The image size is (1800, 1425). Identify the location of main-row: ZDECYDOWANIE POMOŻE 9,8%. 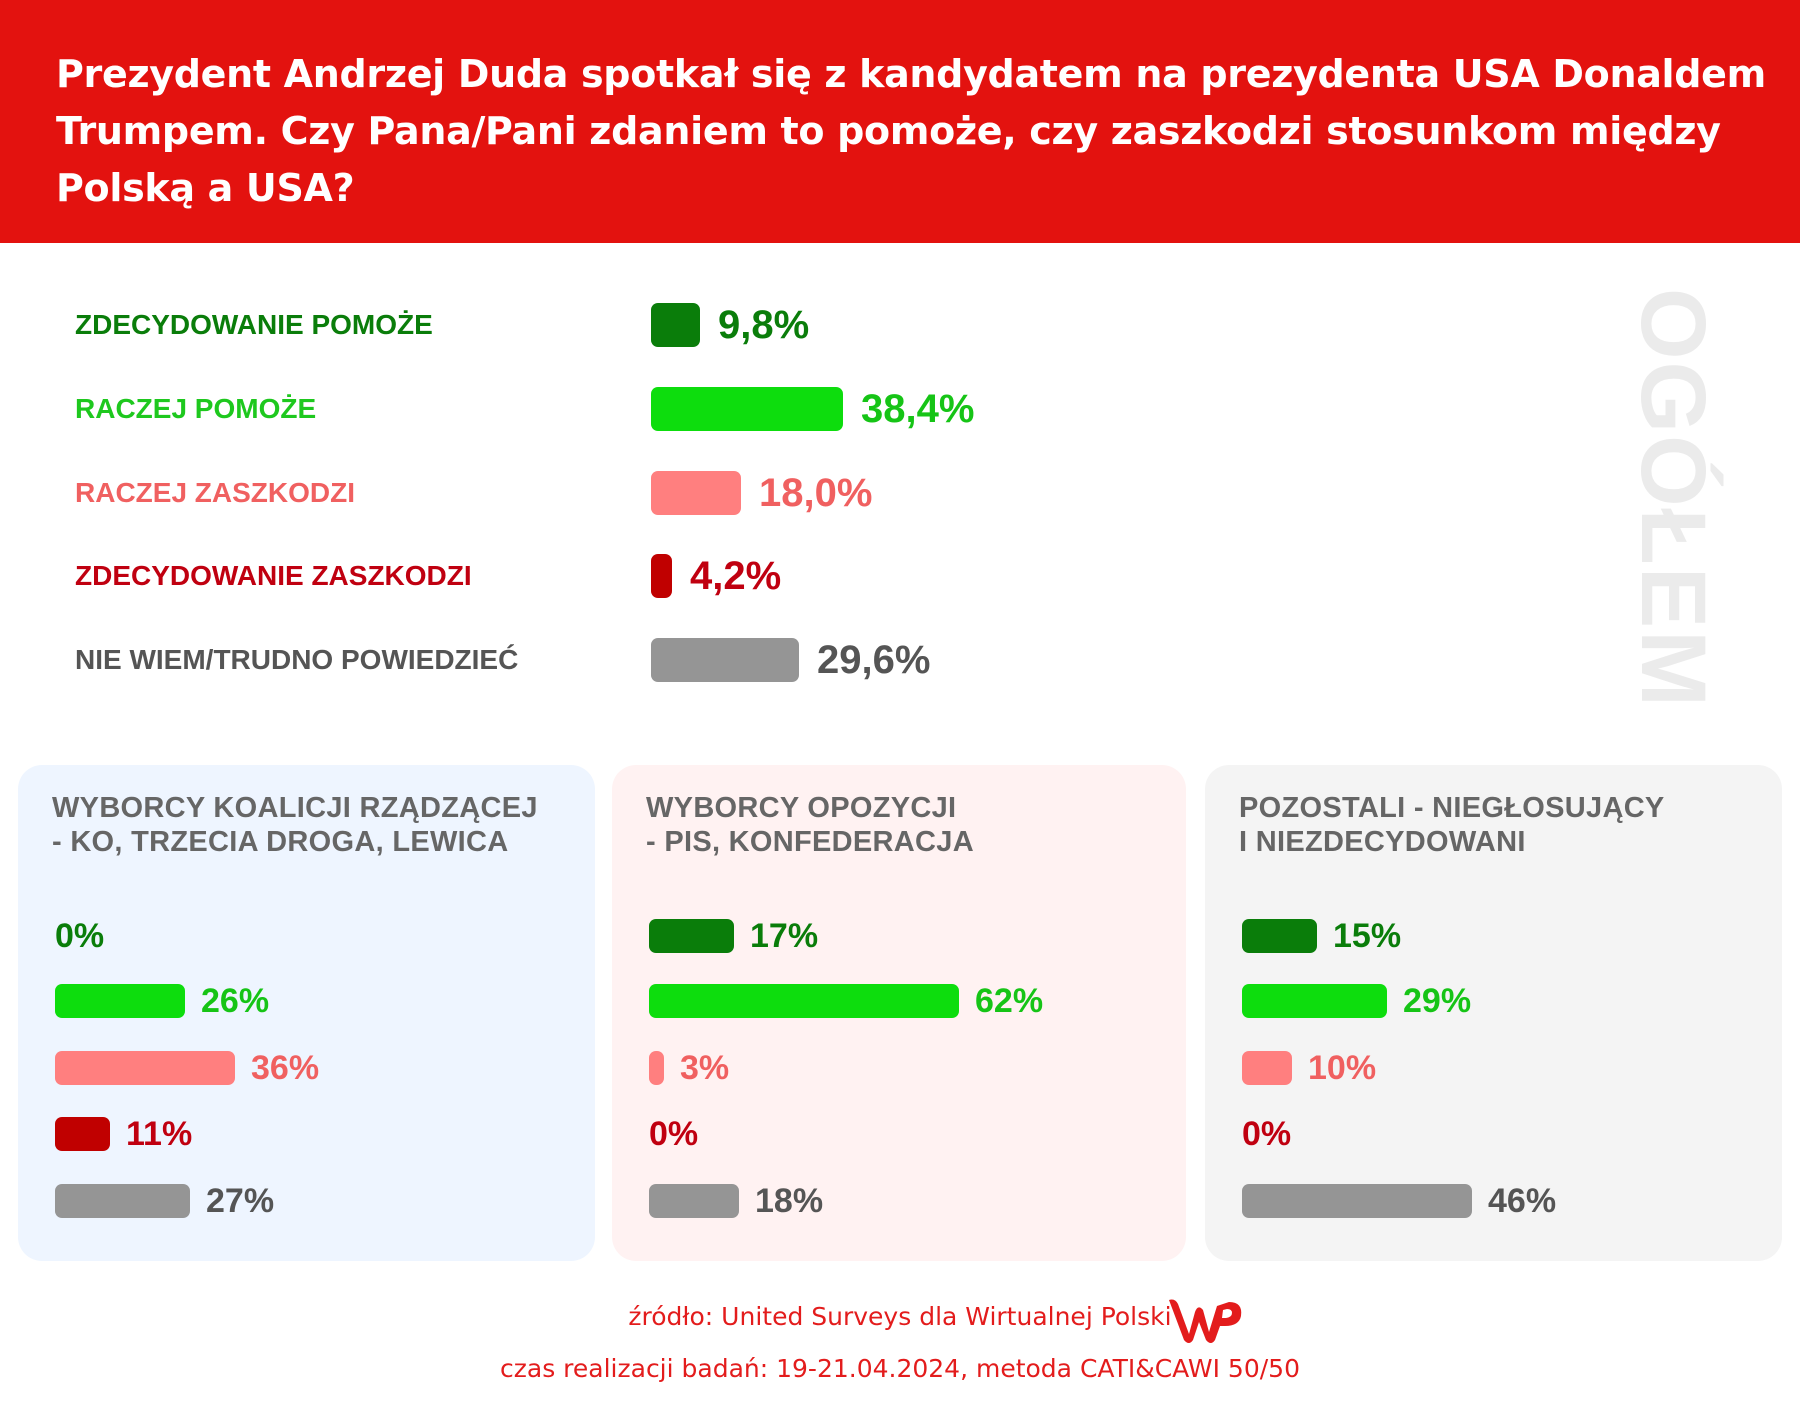
(750, 325).